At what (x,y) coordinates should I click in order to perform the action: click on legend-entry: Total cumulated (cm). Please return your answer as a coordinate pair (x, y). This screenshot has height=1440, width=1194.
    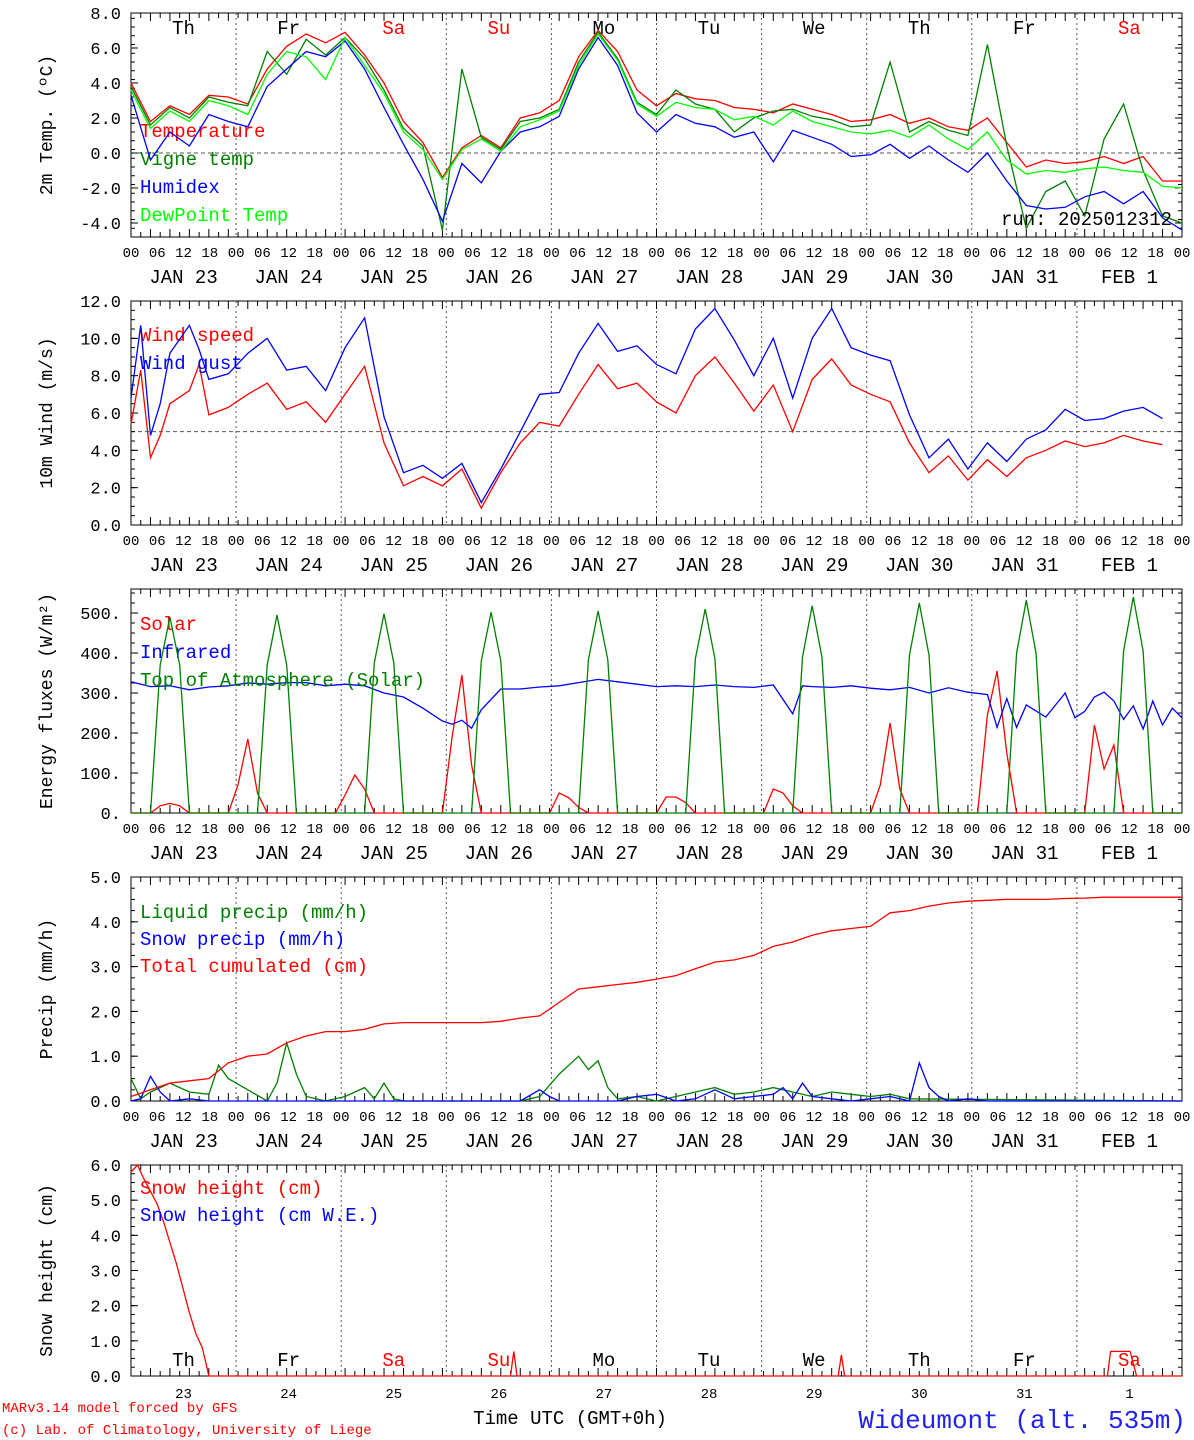
    Looking at the image, I should click on (254, 967).